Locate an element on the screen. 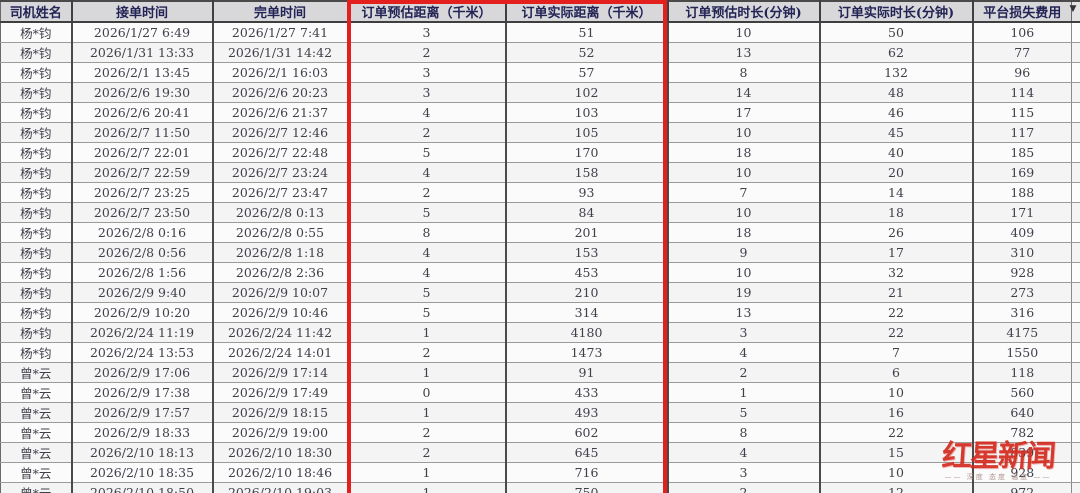  column-header-est_distance: 订单预估距离（千米） is located at coordinates (426, 12).